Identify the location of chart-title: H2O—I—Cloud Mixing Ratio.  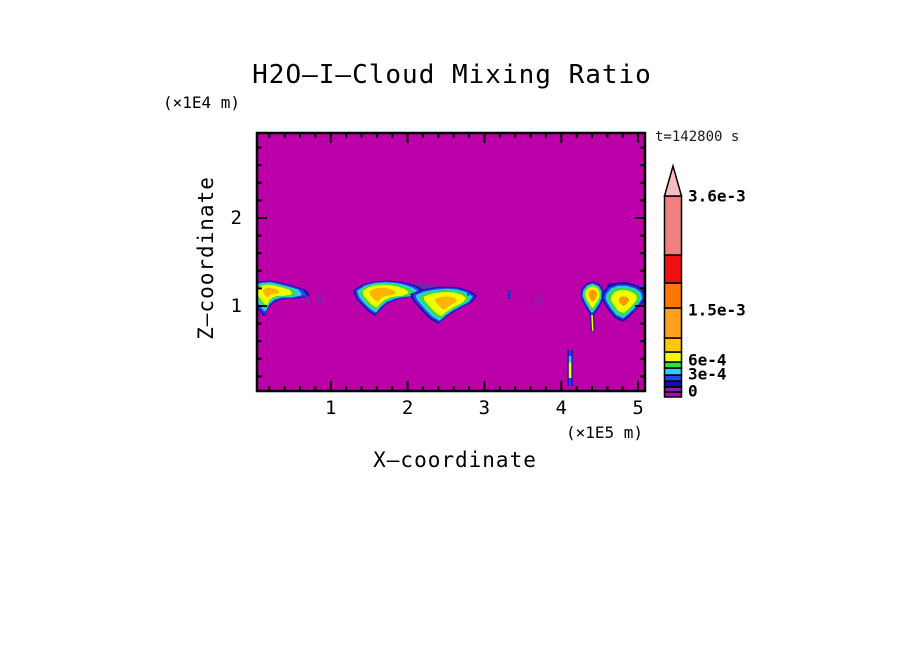
(452, 75).